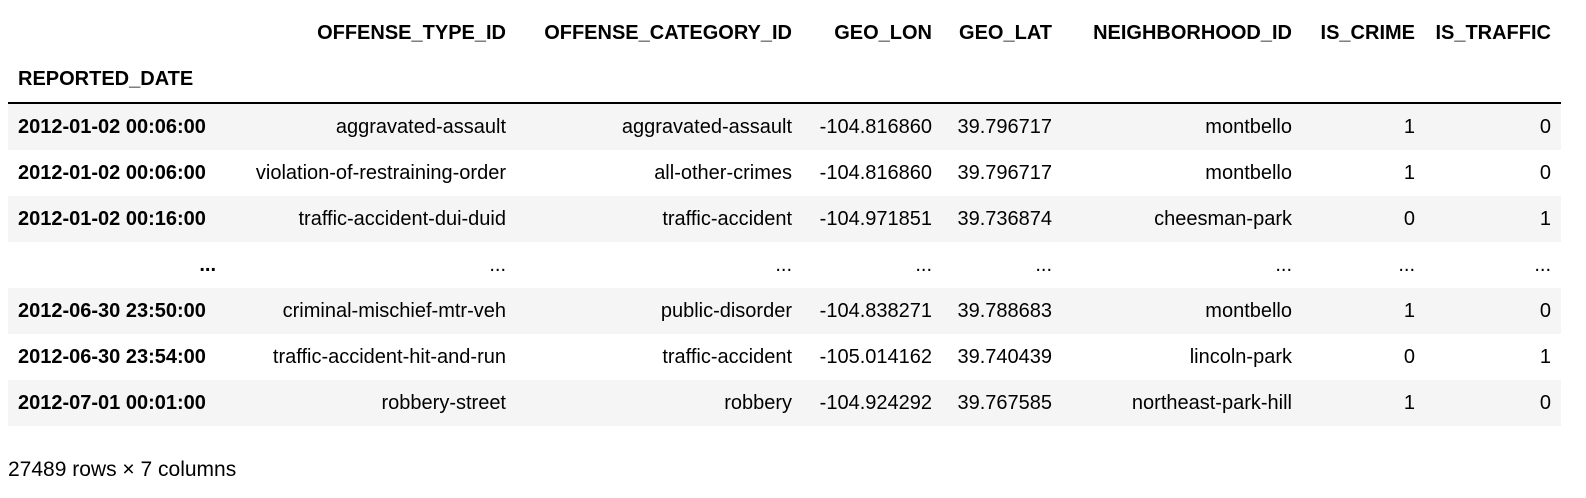 This screenshot has height=498, width=1586. What do you see at coordinates (112, 356) in the screenshot?
I see `row-index: 2012-06-30 23:54:00` at bounding box center [112, 356].